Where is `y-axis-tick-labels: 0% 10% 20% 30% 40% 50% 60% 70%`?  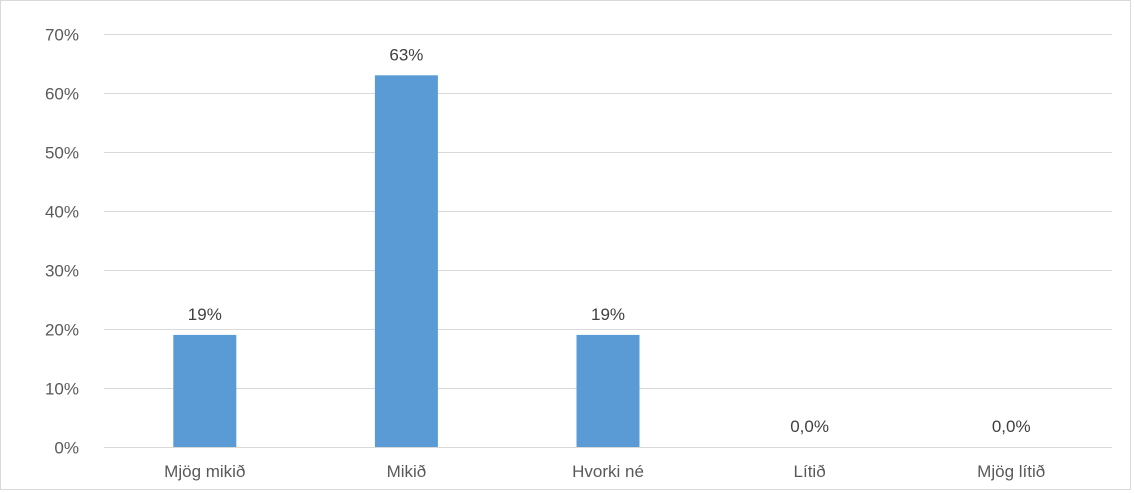 y-axis-tick-labels: 0% 10% 20% 30% 40% 50% 60% 70% is located at coordinates (62, 242).